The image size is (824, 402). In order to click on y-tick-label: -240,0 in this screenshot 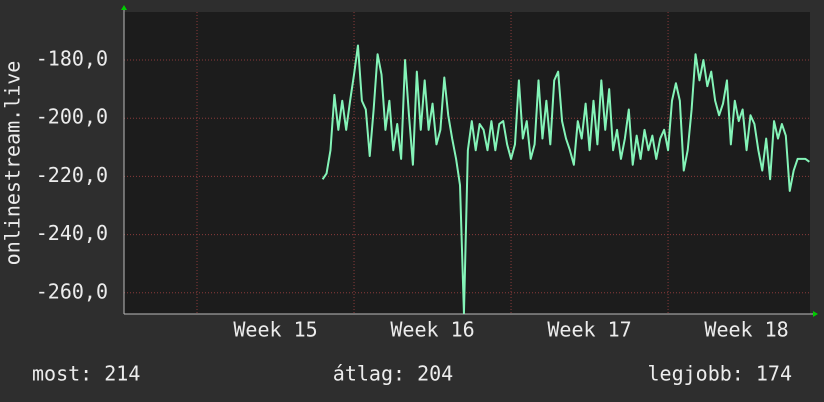, I will do `click(72, 233)`.